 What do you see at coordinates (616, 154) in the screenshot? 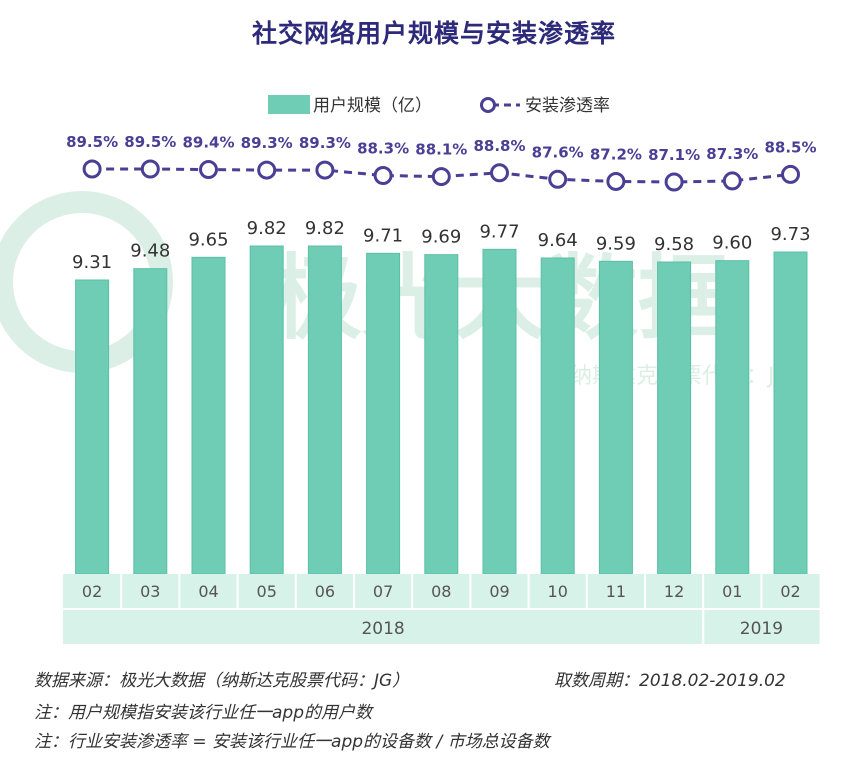
I see `line-value-label: 87.2%` at bounding box center [616, 154].